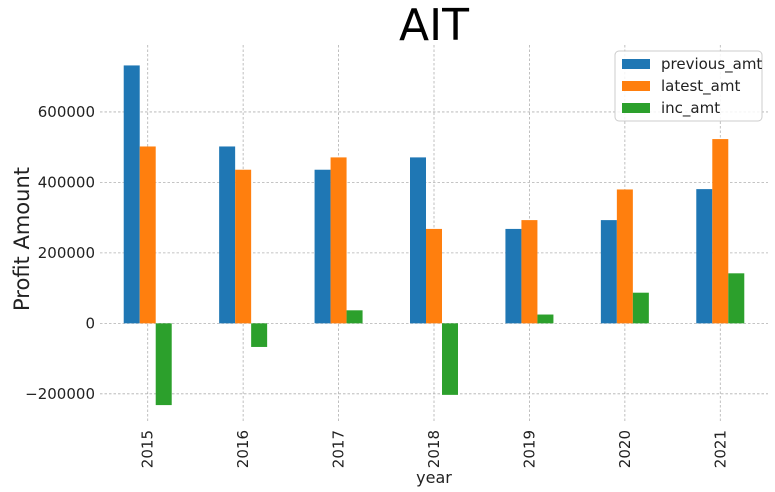 The image size is (775, 492). What do you see at coordinates (66, 182) in the screenshot?
I see `y-tick-label: 400000` at bounding box center [66, 182].